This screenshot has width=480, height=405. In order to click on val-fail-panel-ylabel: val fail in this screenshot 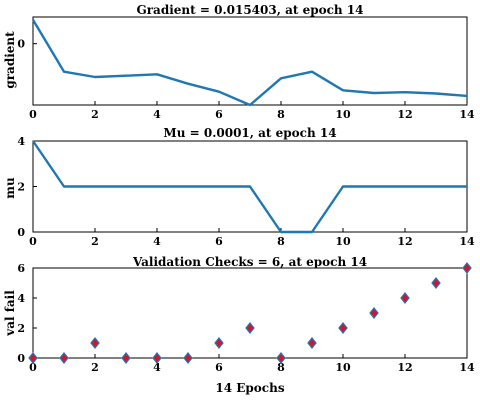, I will do `click(10, 313)`.